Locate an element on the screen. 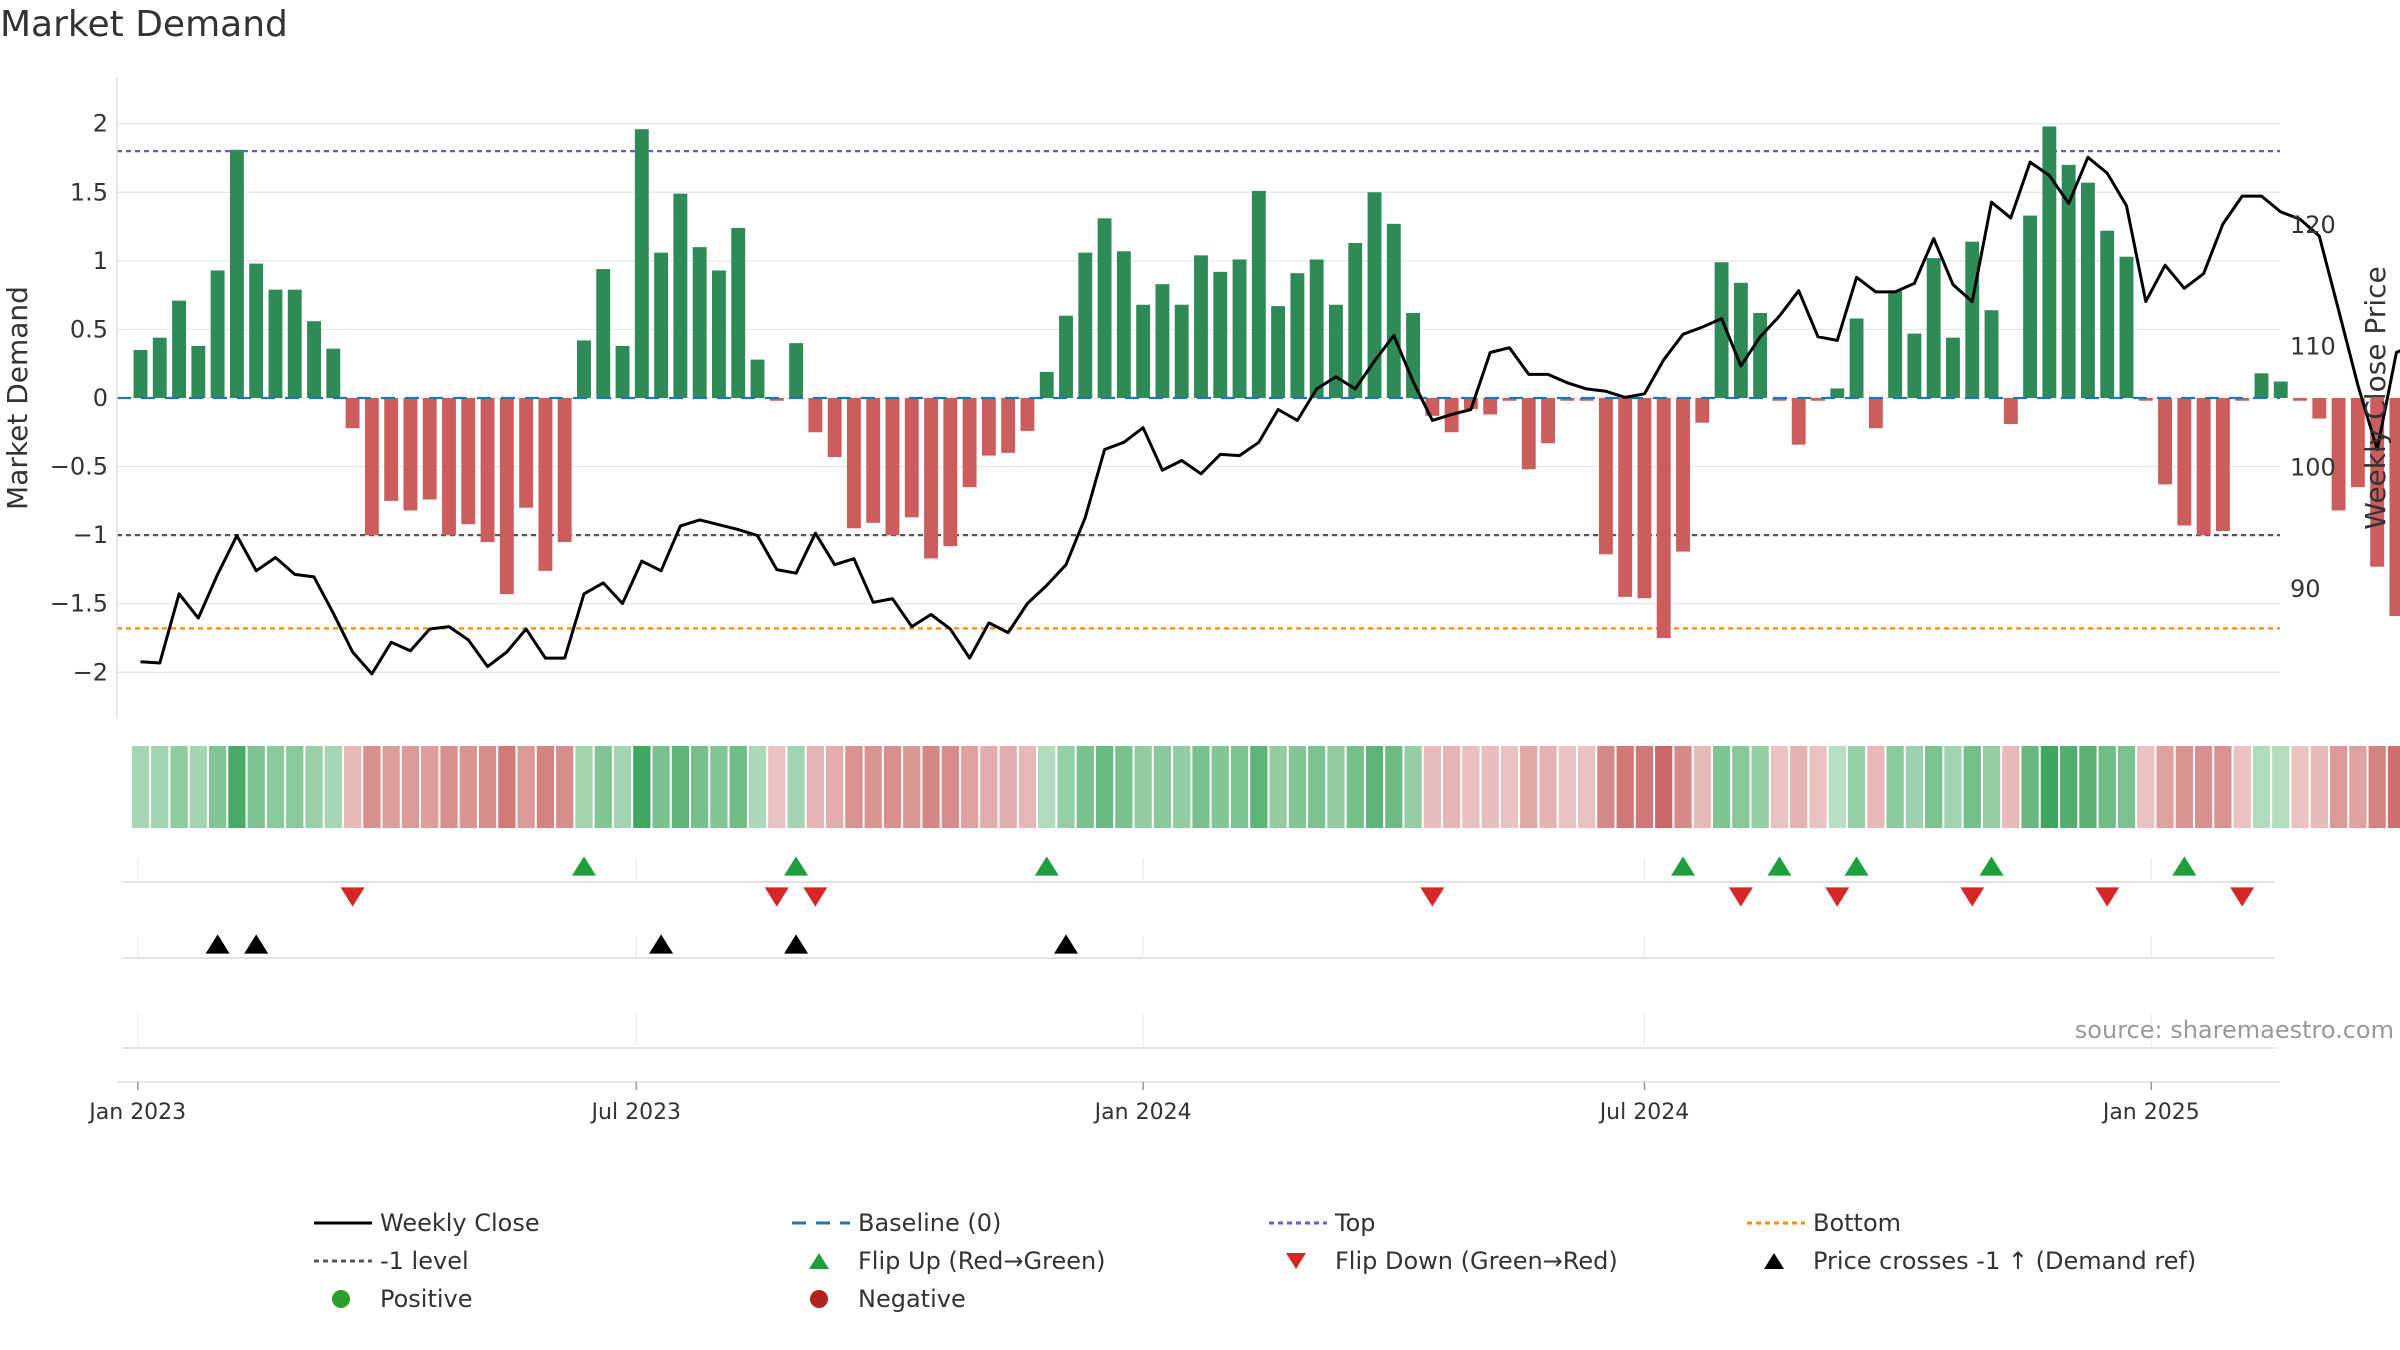 The image size is (2400, 1350). legend-label: Flip Down (Green→Red) is located at coordinates (1476, 1261).